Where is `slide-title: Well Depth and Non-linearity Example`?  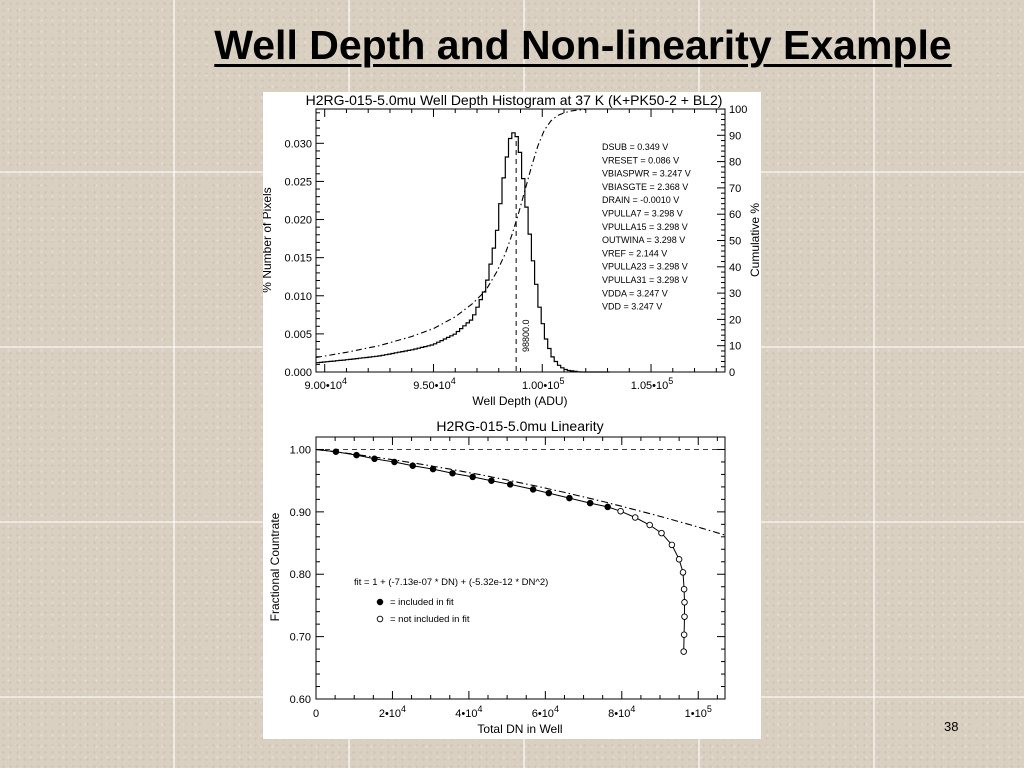
slide-title: Well Depth and Non-linearity Example is located at coordinates (583, 45).